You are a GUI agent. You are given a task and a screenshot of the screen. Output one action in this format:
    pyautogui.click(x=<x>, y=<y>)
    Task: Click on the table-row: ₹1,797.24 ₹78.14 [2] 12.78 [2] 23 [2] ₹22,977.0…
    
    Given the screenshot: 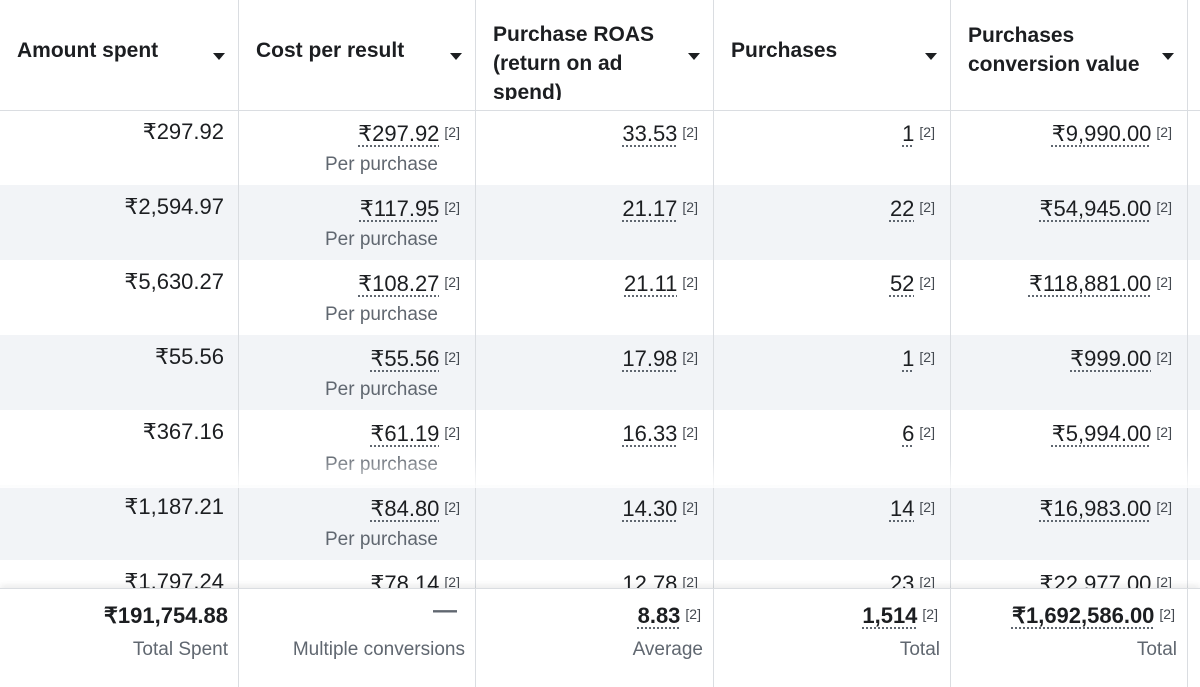 What is the action you would take?
    pyautogui.click(x=600, y=574)
    